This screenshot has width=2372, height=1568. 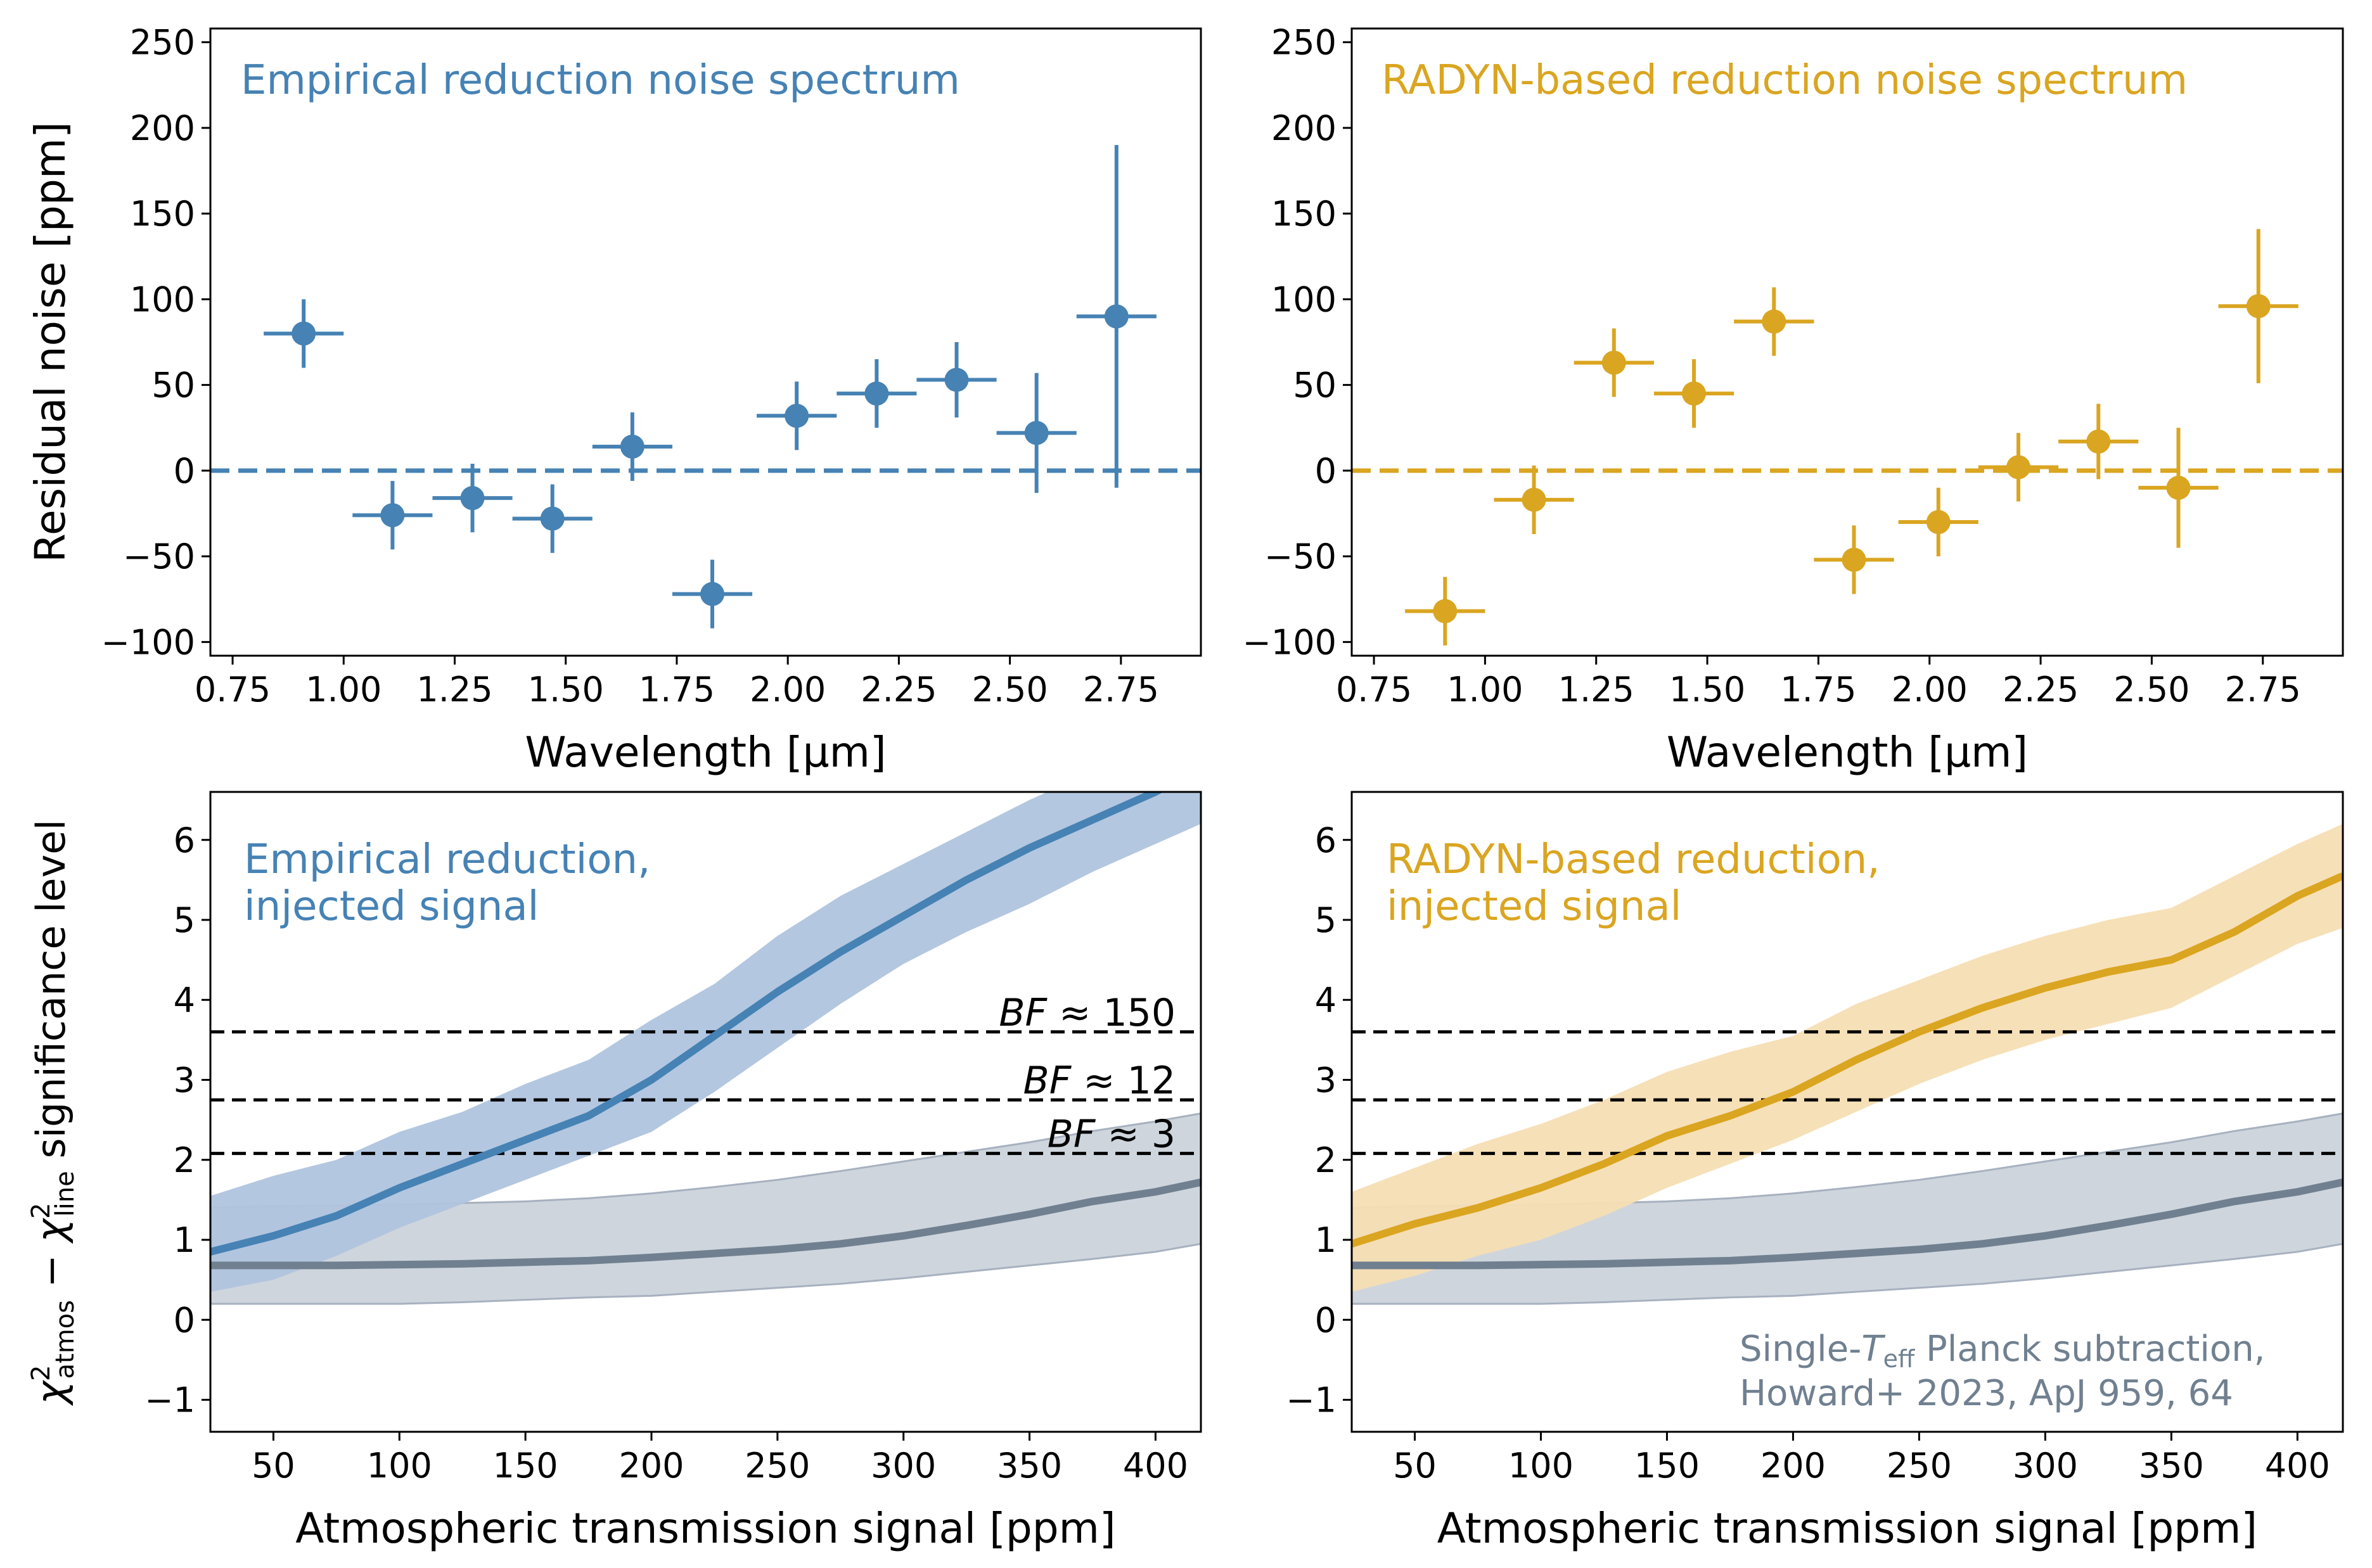 What do you see at coordinates (1010, 690) in the screenshot?
I see `x-tick-label: 2.50` at bounding box center [1010, 690].